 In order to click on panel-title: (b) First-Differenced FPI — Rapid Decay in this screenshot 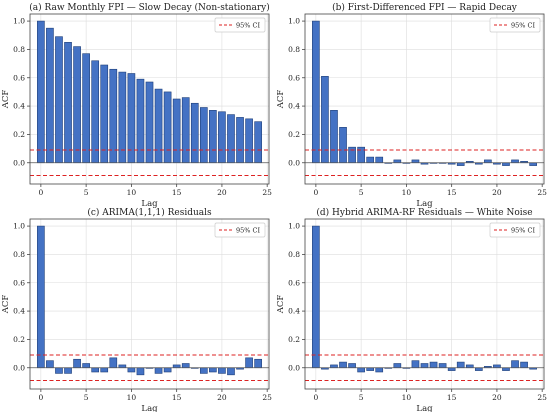, I will do `click(425, 7)`.